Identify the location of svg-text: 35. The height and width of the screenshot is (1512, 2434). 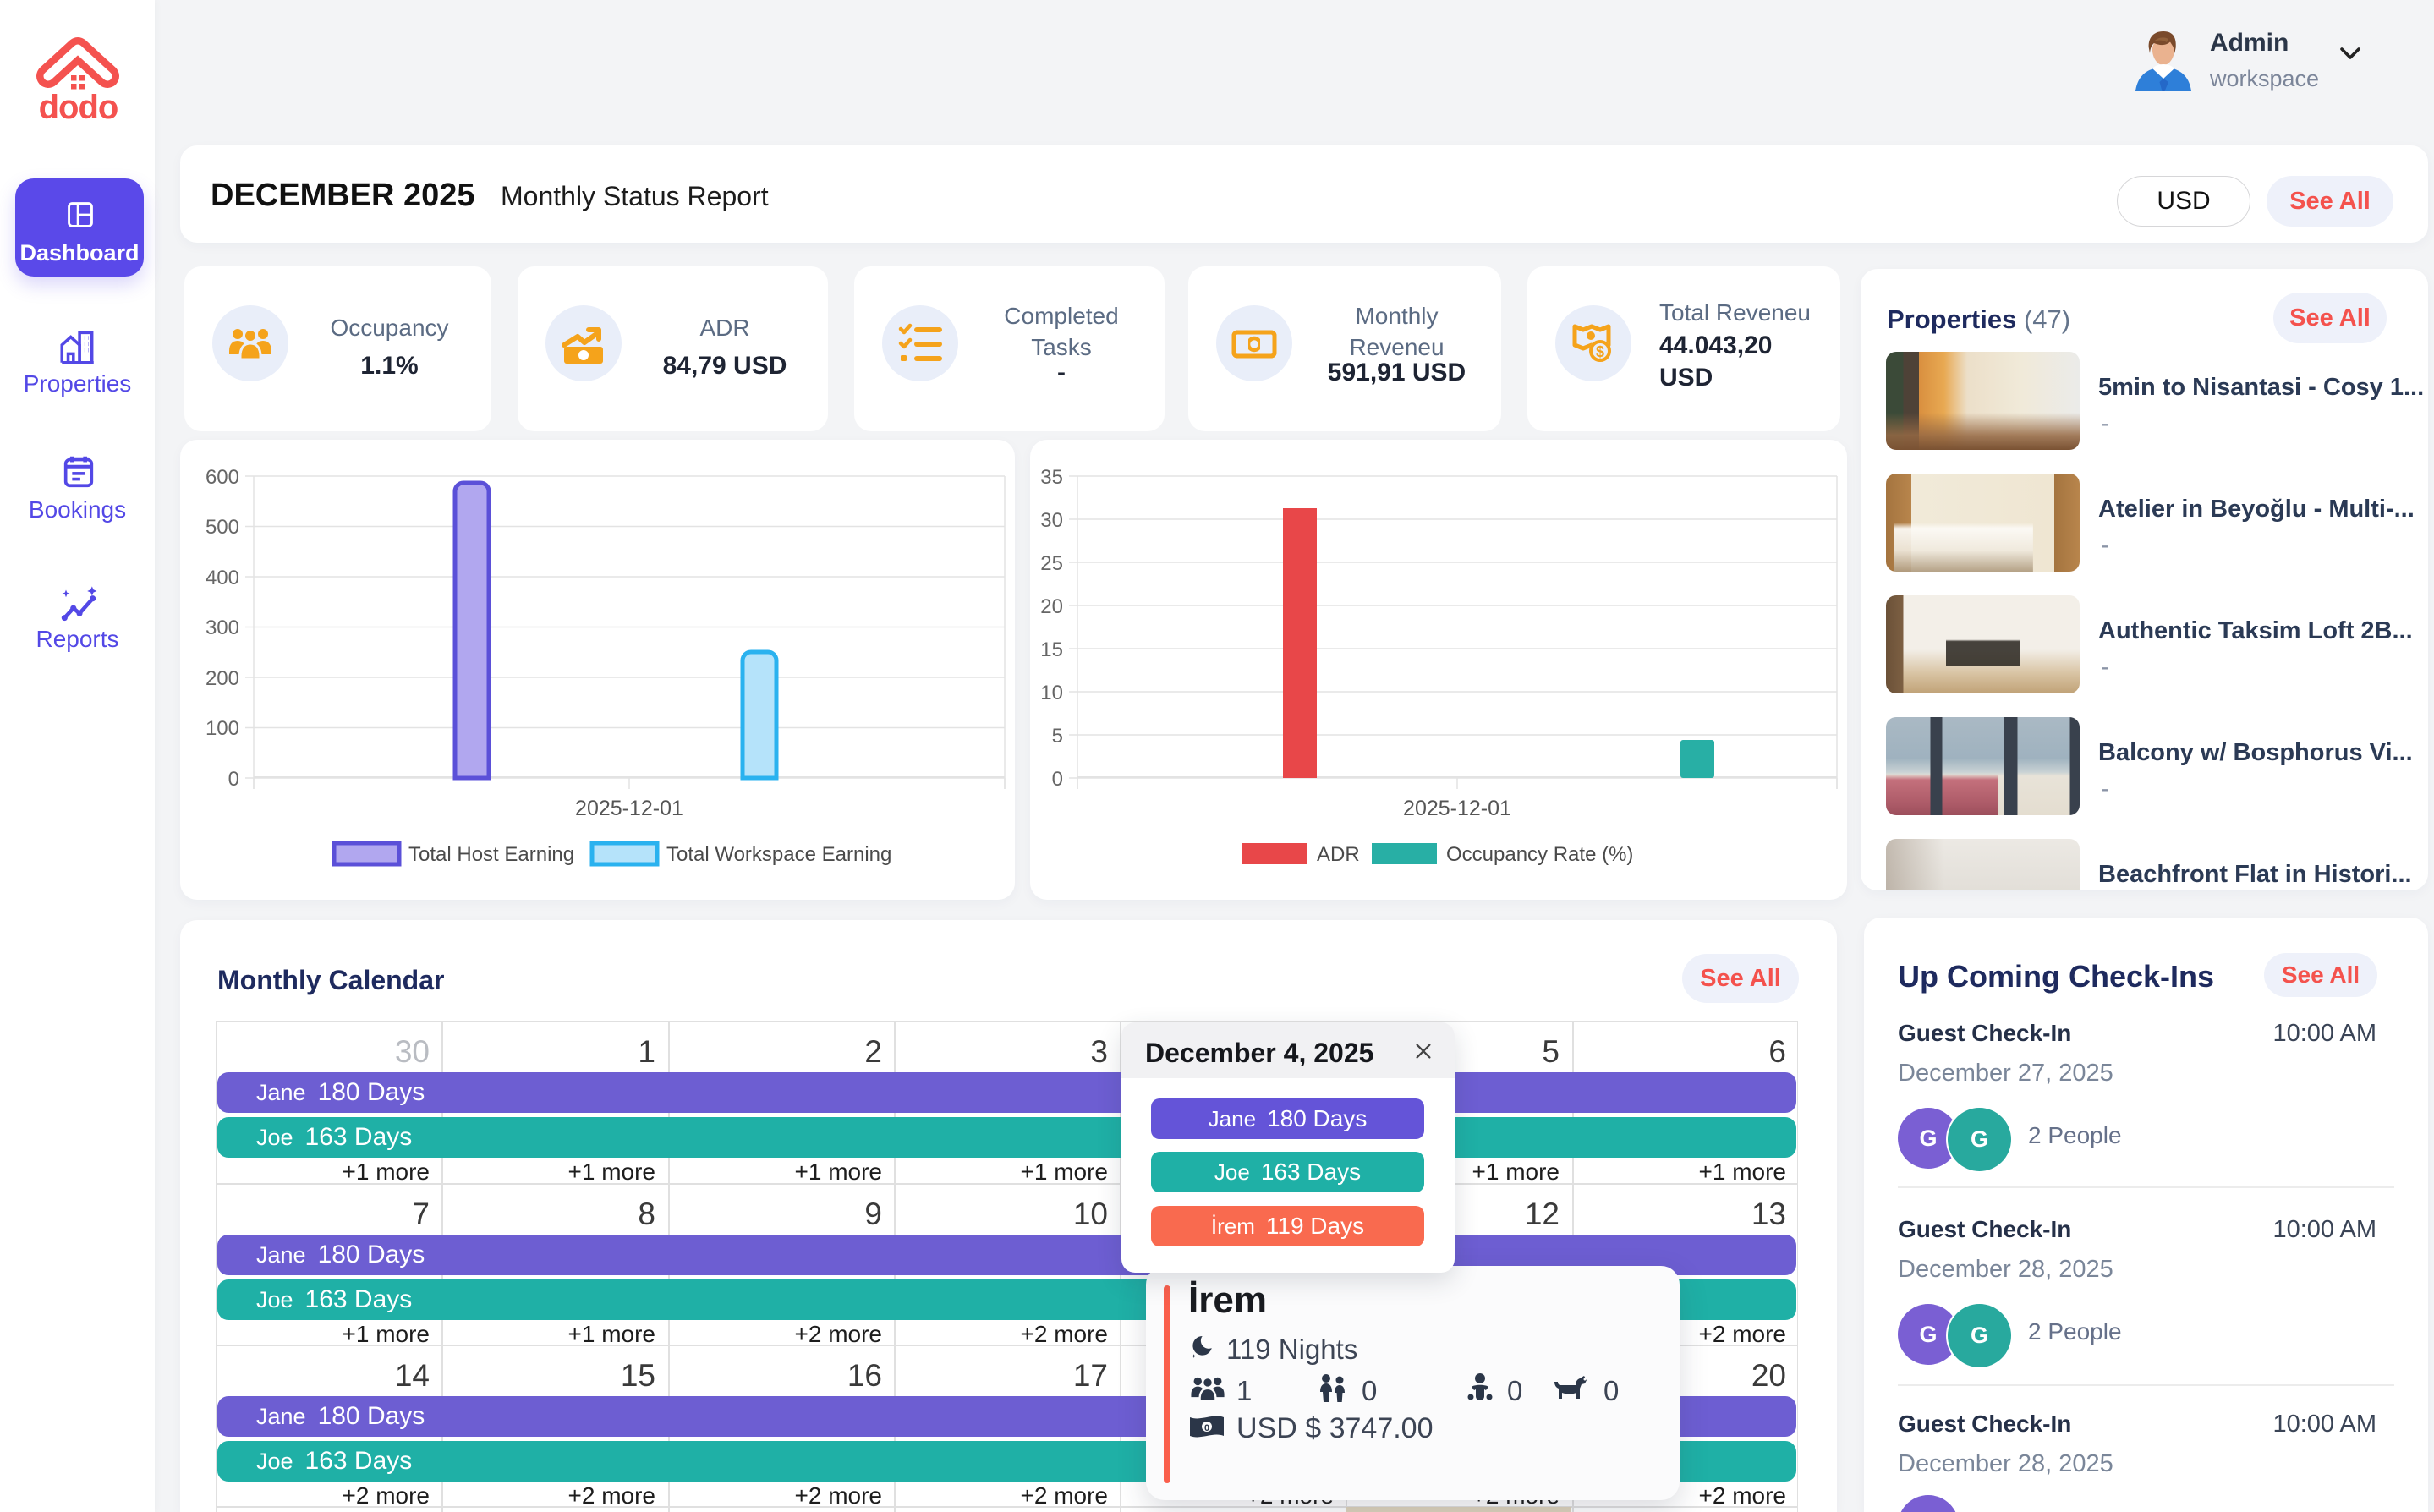
(1051, 477).